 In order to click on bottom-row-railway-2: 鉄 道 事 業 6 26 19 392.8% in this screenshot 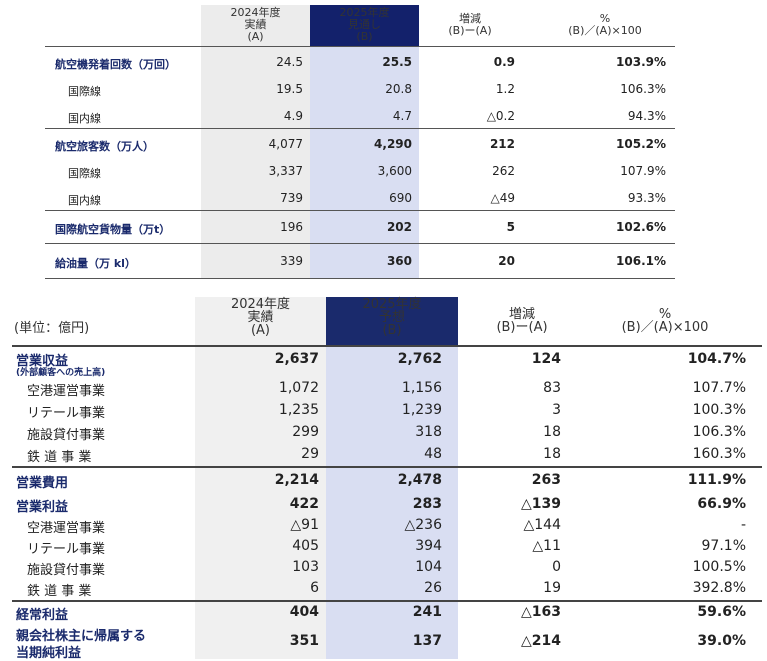, I will do `click(383, 589)`.